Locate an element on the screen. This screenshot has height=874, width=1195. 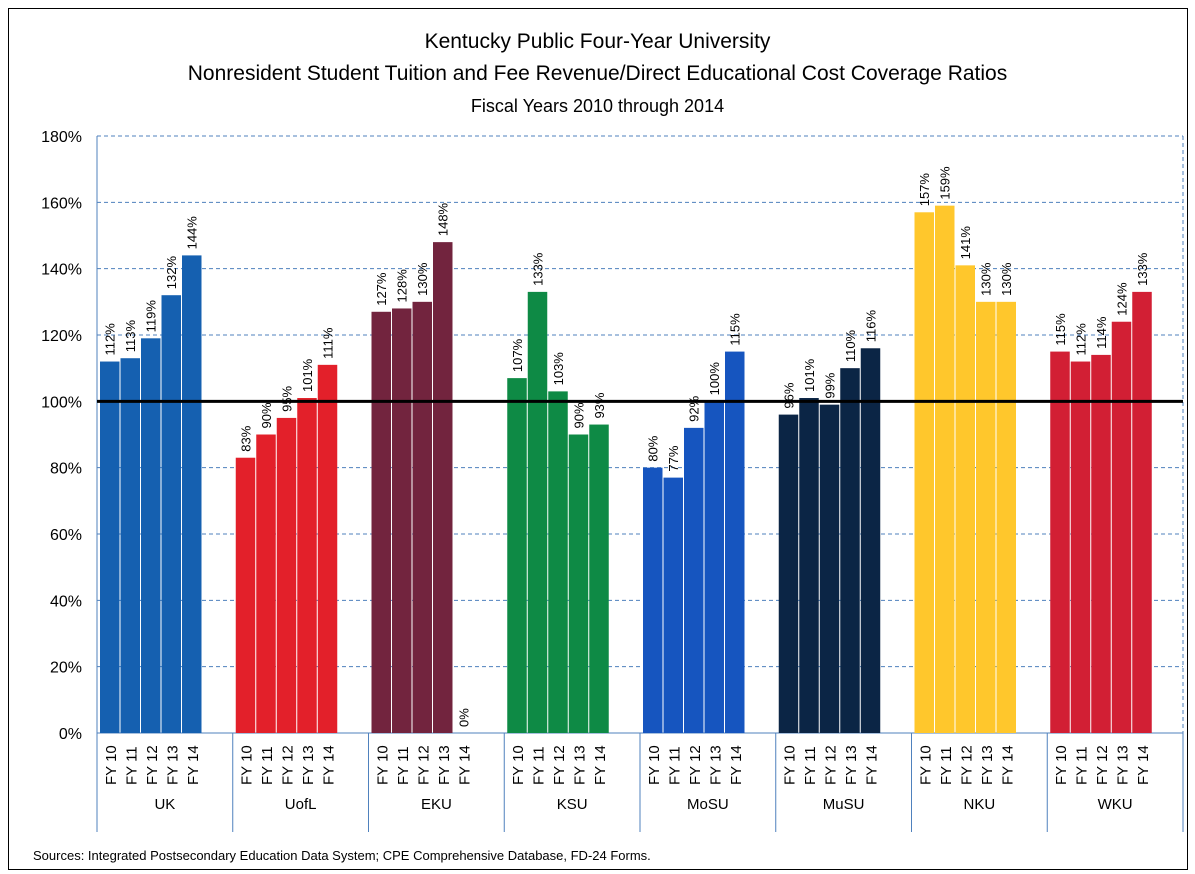
y-tick-label: 0% is located at coordinates (70, 734).